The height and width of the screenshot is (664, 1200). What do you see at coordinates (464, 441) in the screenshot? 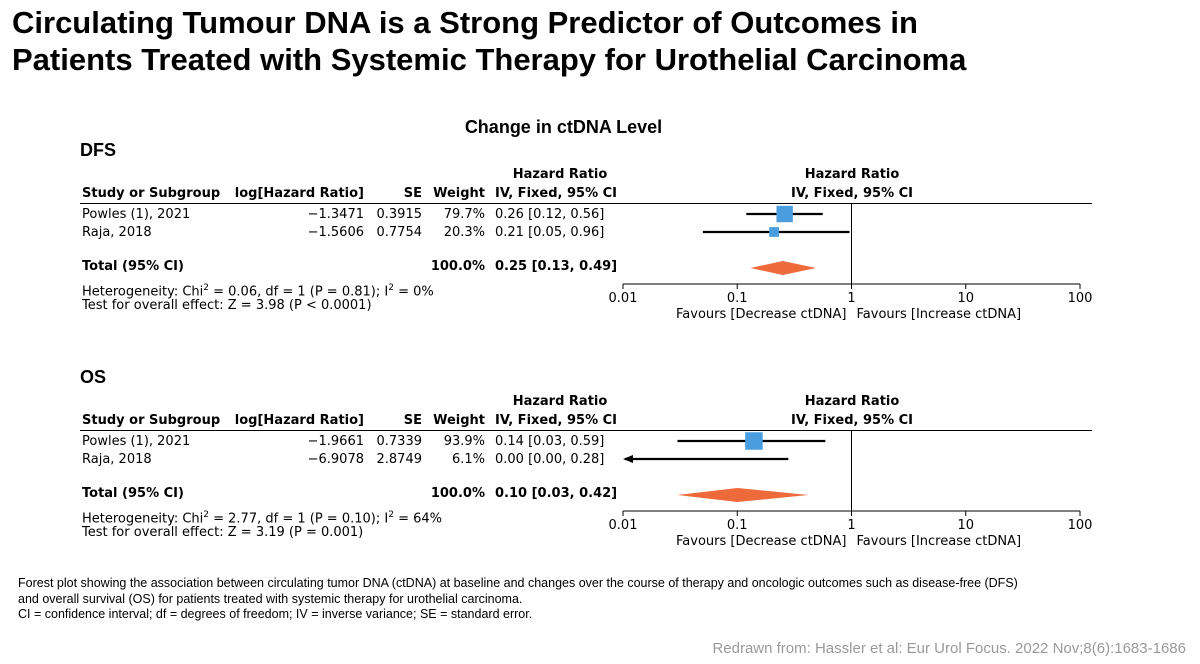
I see `study-weight: 93.9%` at bounding box center [464, 441].